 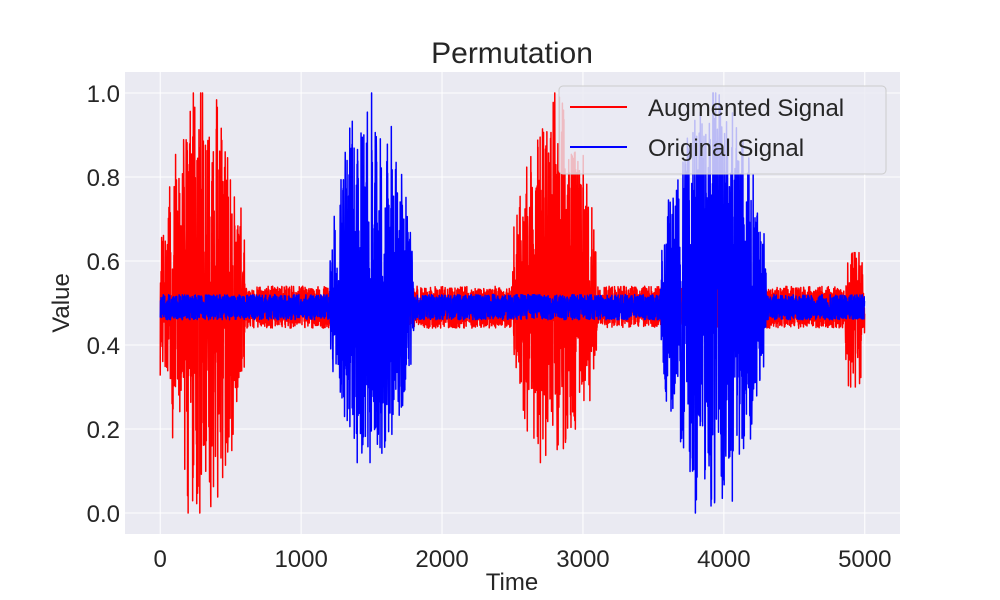 What do you see at coordinates (726, 148) in the screenshot?
I see `legend-label-original: Original Signal` at bounding box center [726, 148].